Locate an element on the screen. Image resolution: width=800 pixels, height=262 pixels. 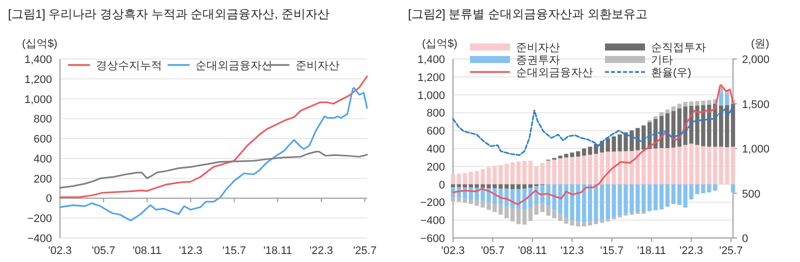
y-tick-label: 200 is located at coordinates (43, 179).